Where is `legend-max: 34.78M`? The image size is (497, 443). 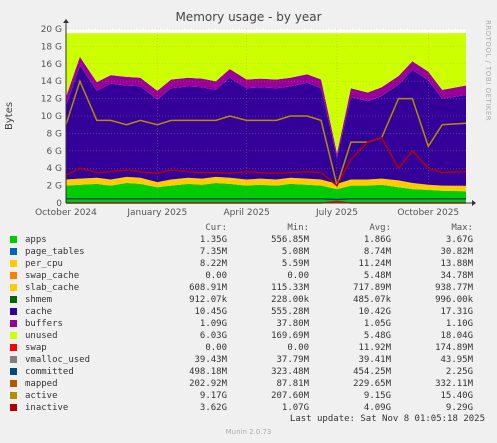 legend-max: 34.78M is located at coordinates (456, 276).